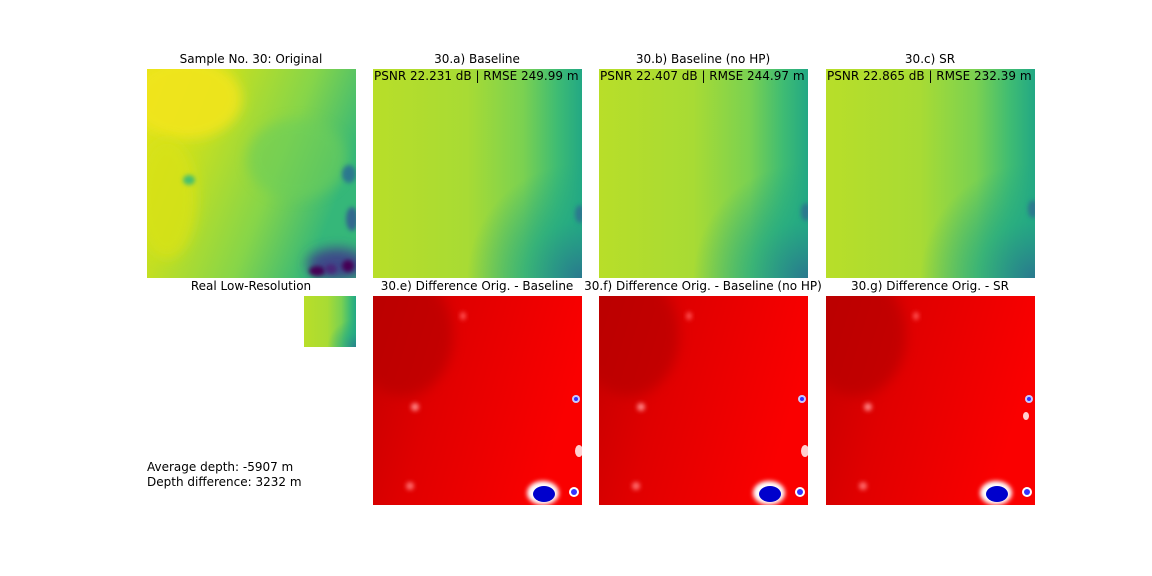 The height and width of the screenshot is (576, 1152). Describe the element at coordinates (330, 321) in the screenshot. I see `low-resolution-depth-map` at that location.